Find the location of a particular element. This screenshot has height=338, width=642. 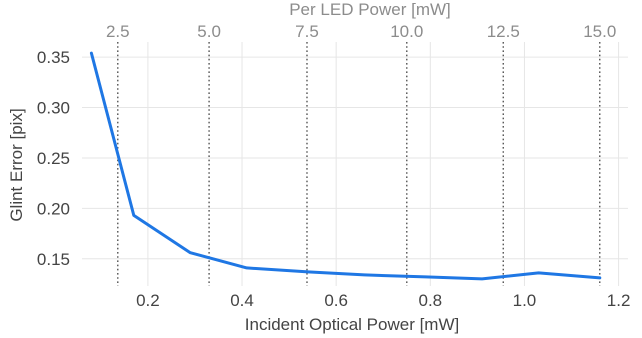

x-tick-label: 1.2 is located at coordinates (619, 300).